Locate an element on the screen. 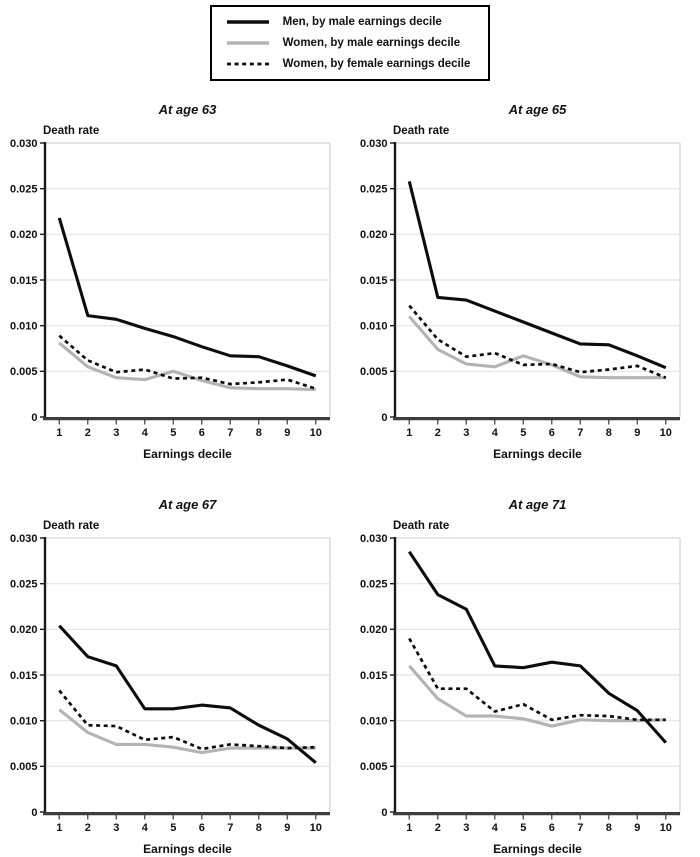  chart-title-age-67: At age 67 is located at coordinates (187, 504).